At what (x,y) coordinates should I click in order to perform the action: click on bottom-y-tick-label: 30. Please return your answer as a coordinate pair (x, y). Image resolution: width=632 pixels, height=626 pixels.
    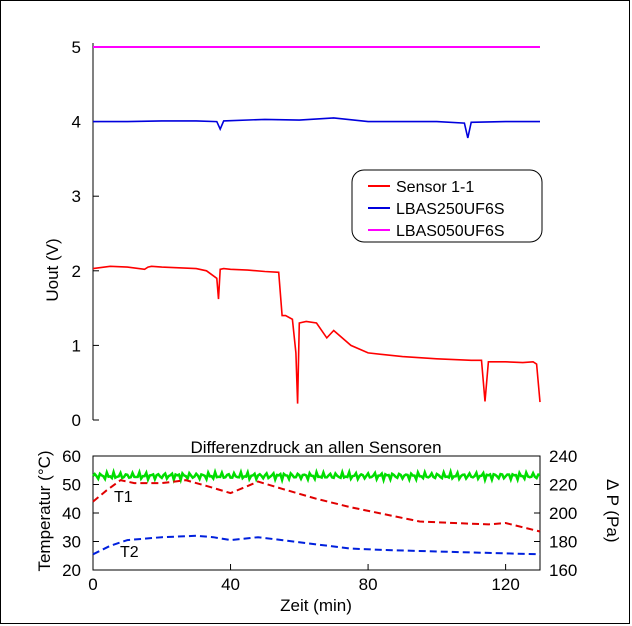
    Looking at the image, I should click on (71, 542).